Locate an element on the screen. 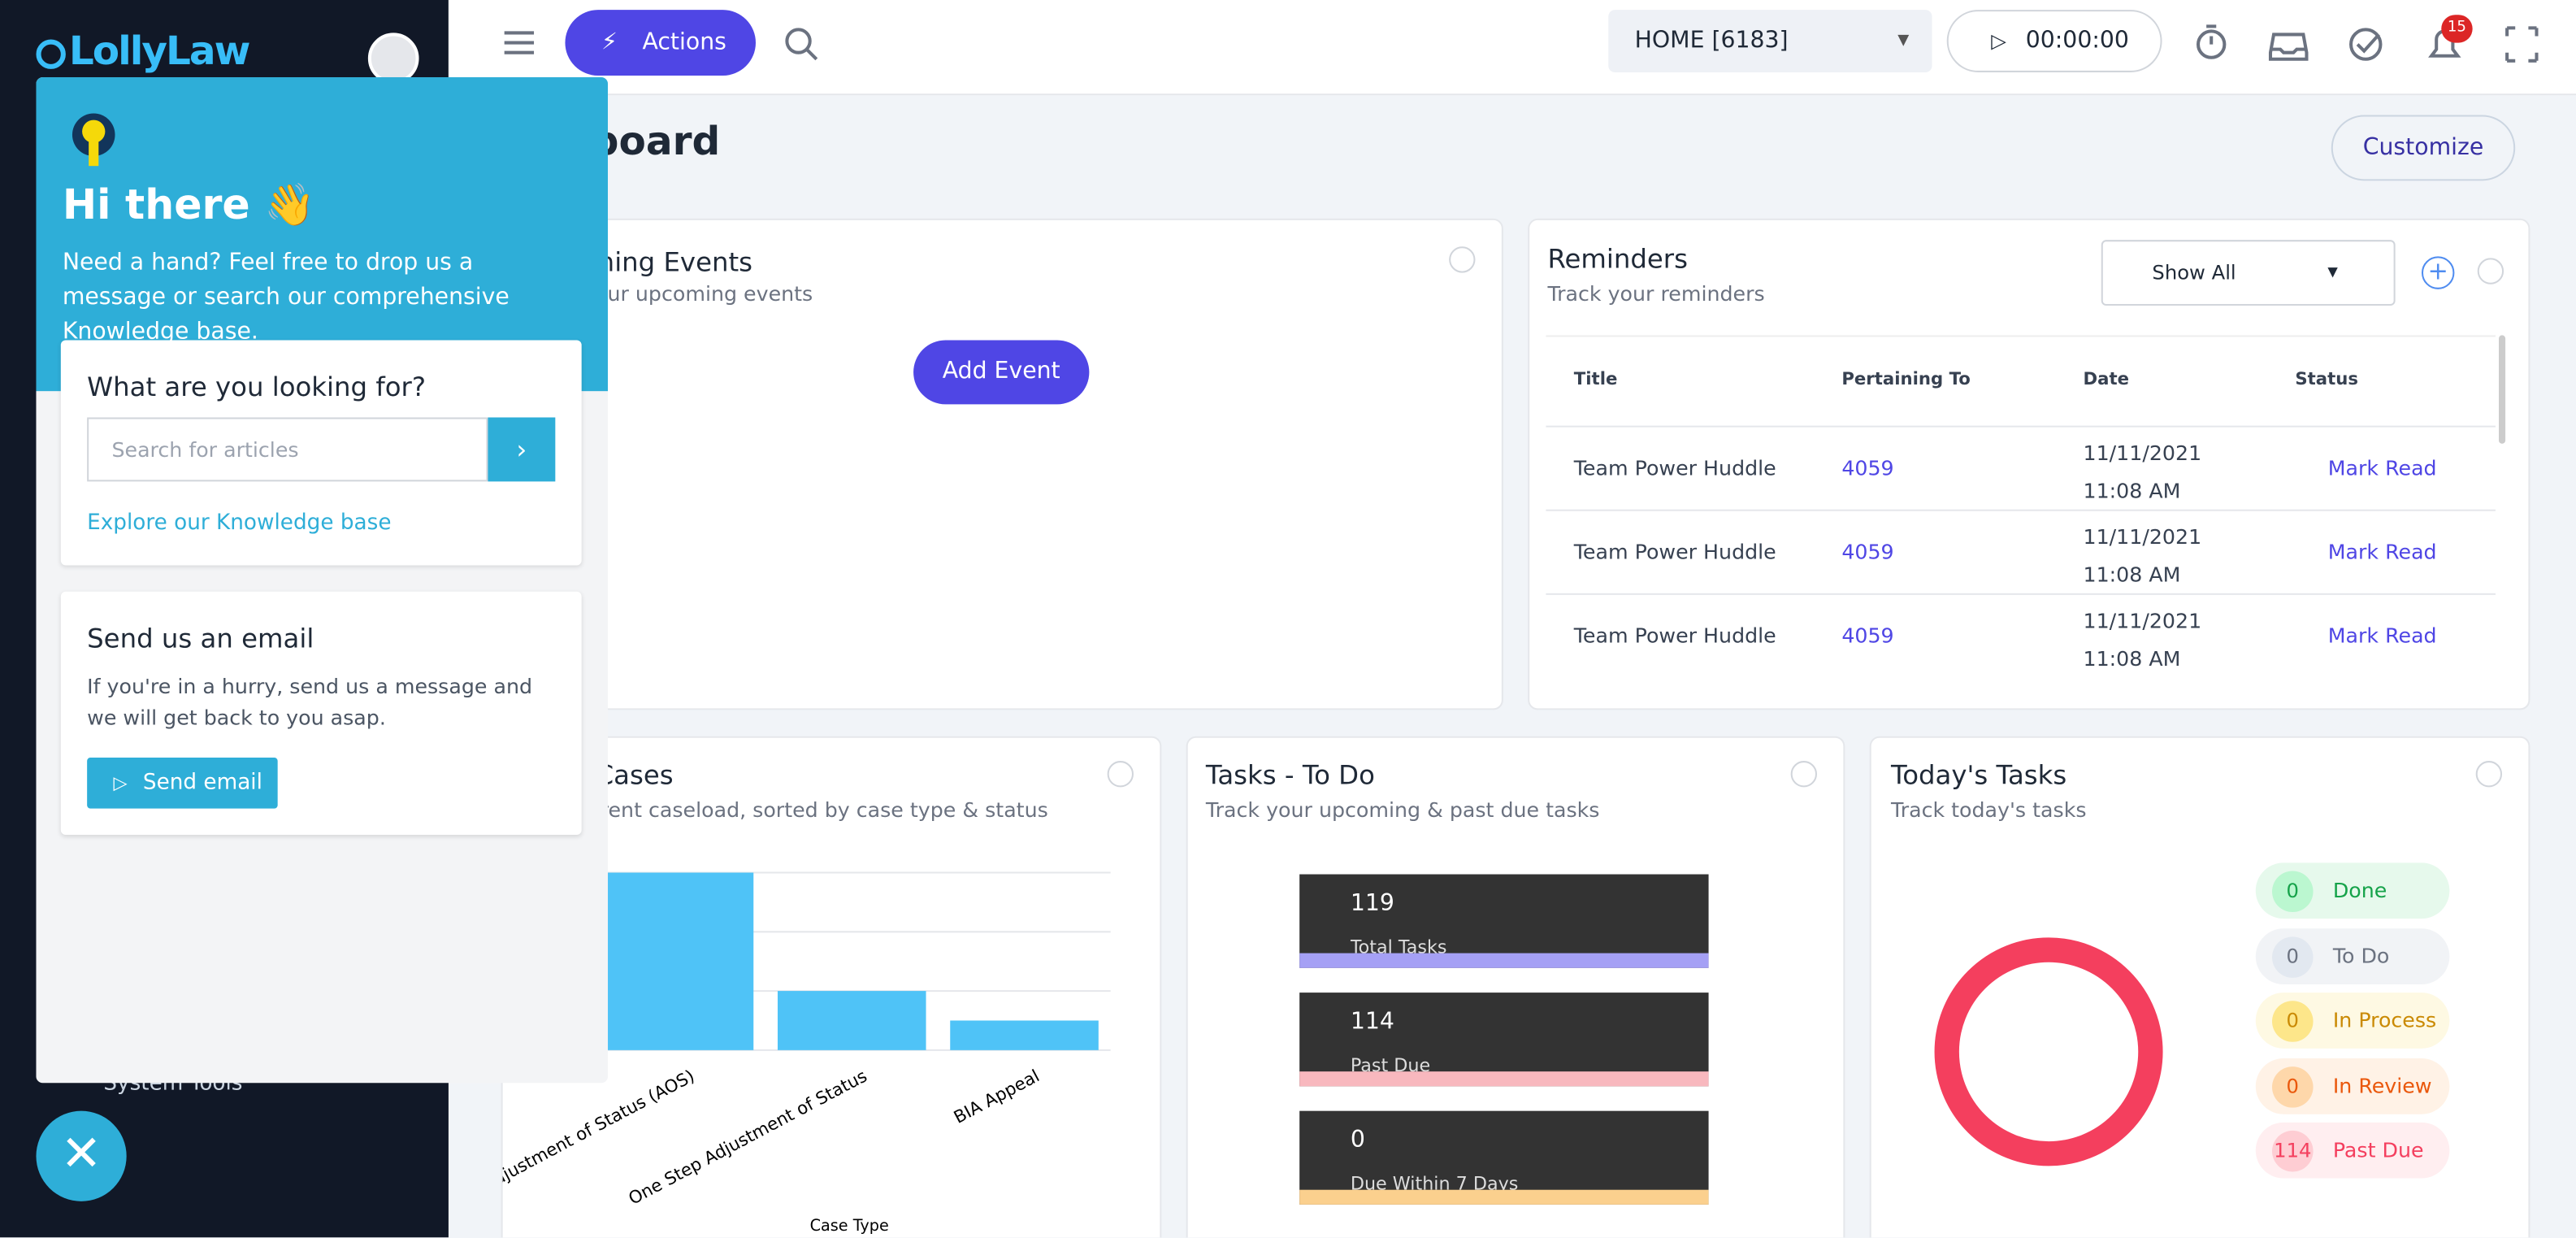 The image size is (2576, 1238). task-count: 114 is located at coordinates (1372, 1022).